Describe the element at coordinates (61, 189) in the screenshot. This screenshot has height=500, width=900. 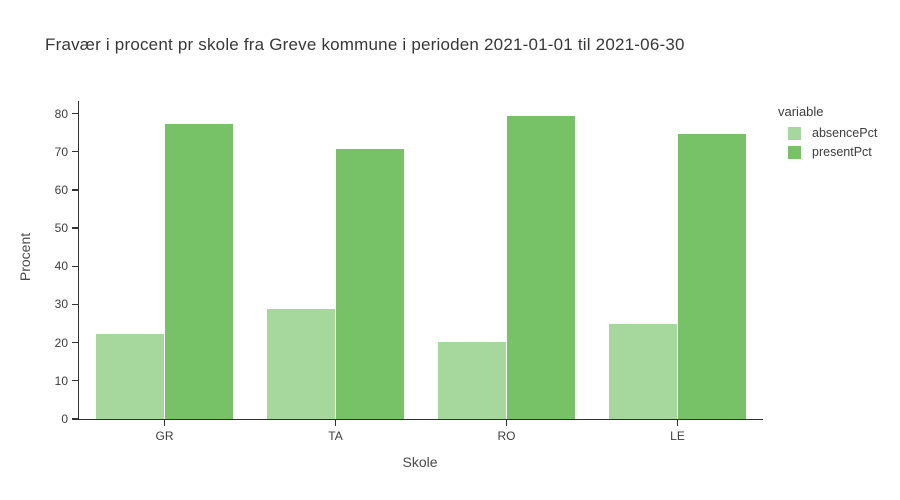
I see `y-tick-label: 60` at that location.